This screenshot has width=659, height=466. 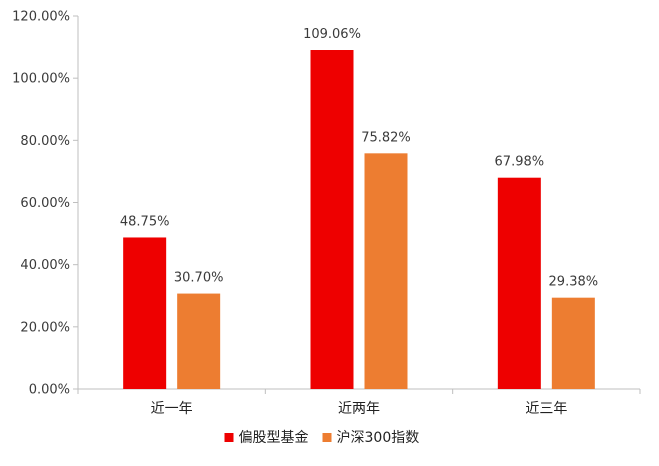 I want to click on y-tick-label: 120.00%, so click(x=41, y=17).